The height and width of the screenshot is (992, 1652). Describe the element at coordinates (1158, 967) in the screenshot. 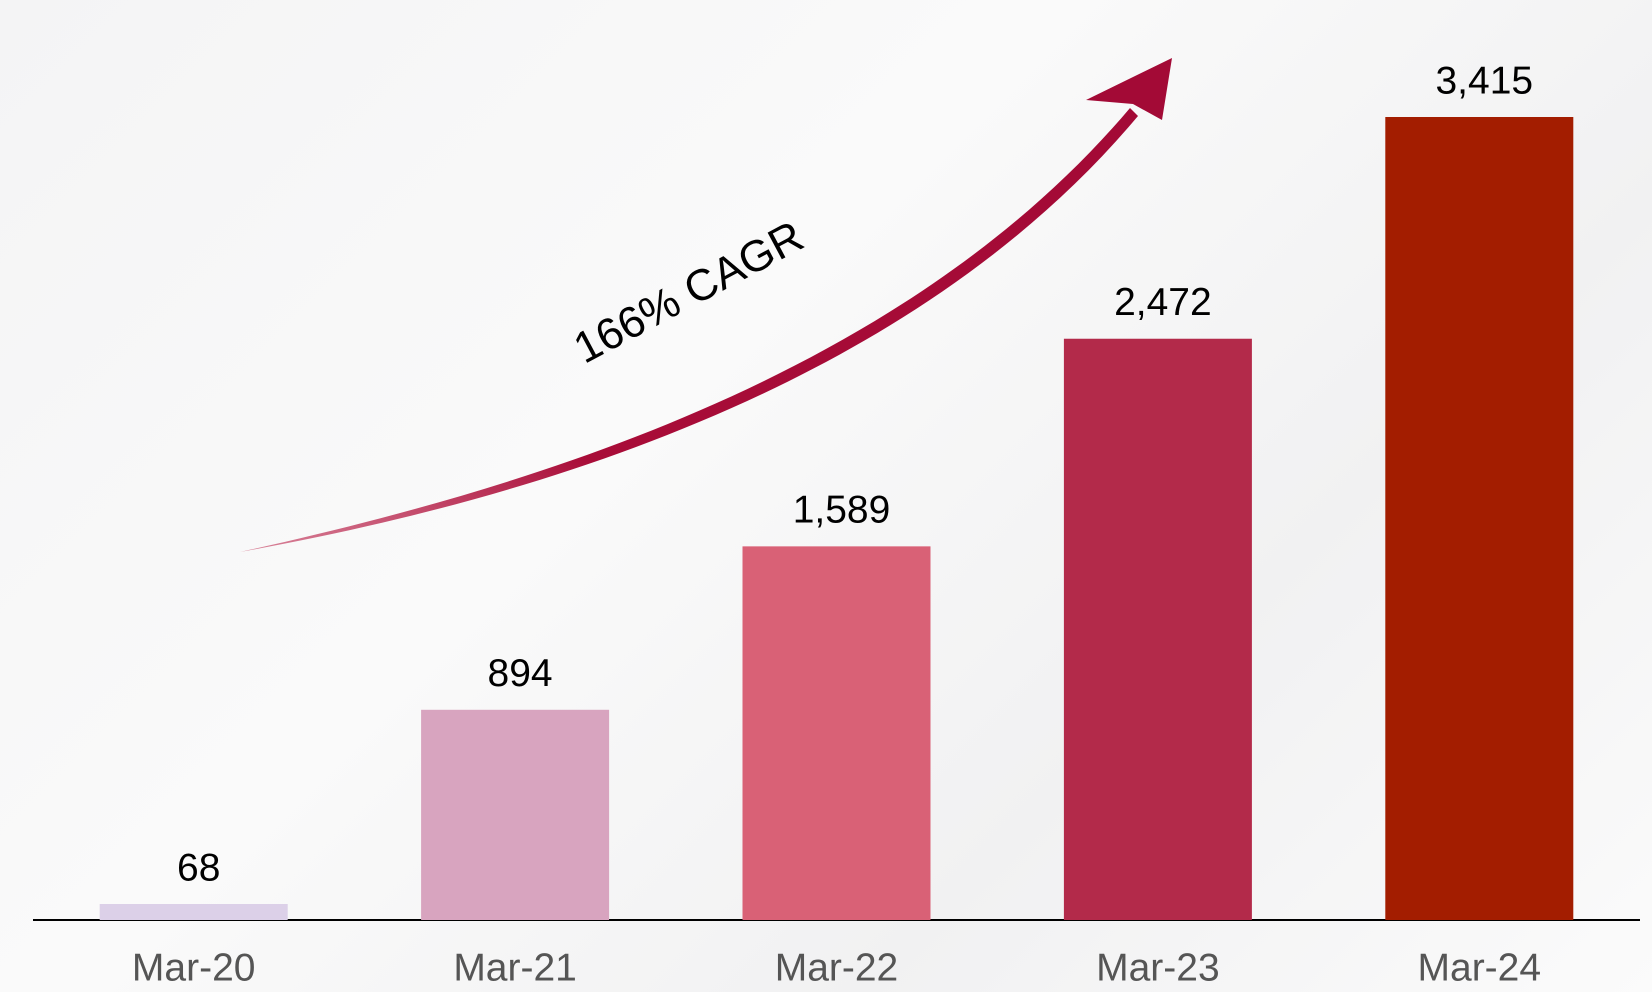

I see `x-tick-label: Mar-23` at that location.